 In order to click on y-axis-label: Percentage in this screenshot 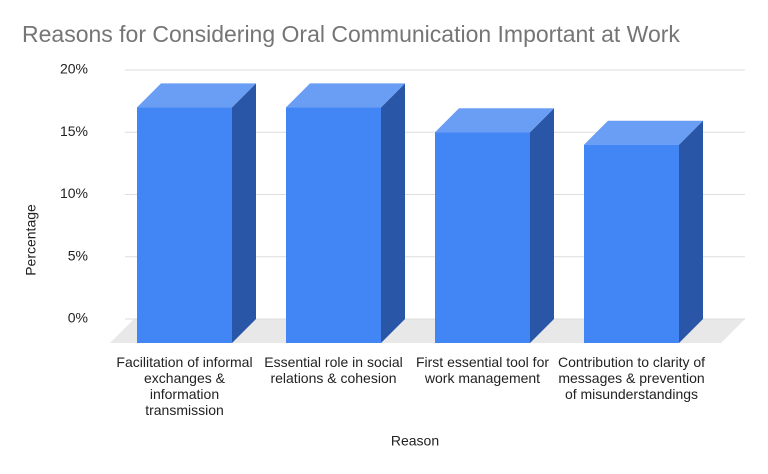, I will do `click(31, 240)`.